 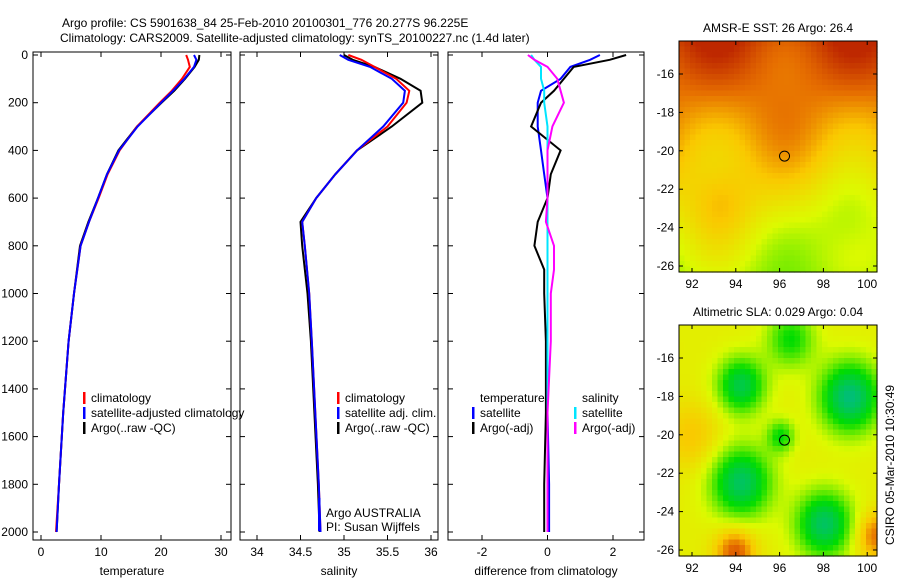 I want to click on x-tick-label: 36, so click(x=431, y=552).